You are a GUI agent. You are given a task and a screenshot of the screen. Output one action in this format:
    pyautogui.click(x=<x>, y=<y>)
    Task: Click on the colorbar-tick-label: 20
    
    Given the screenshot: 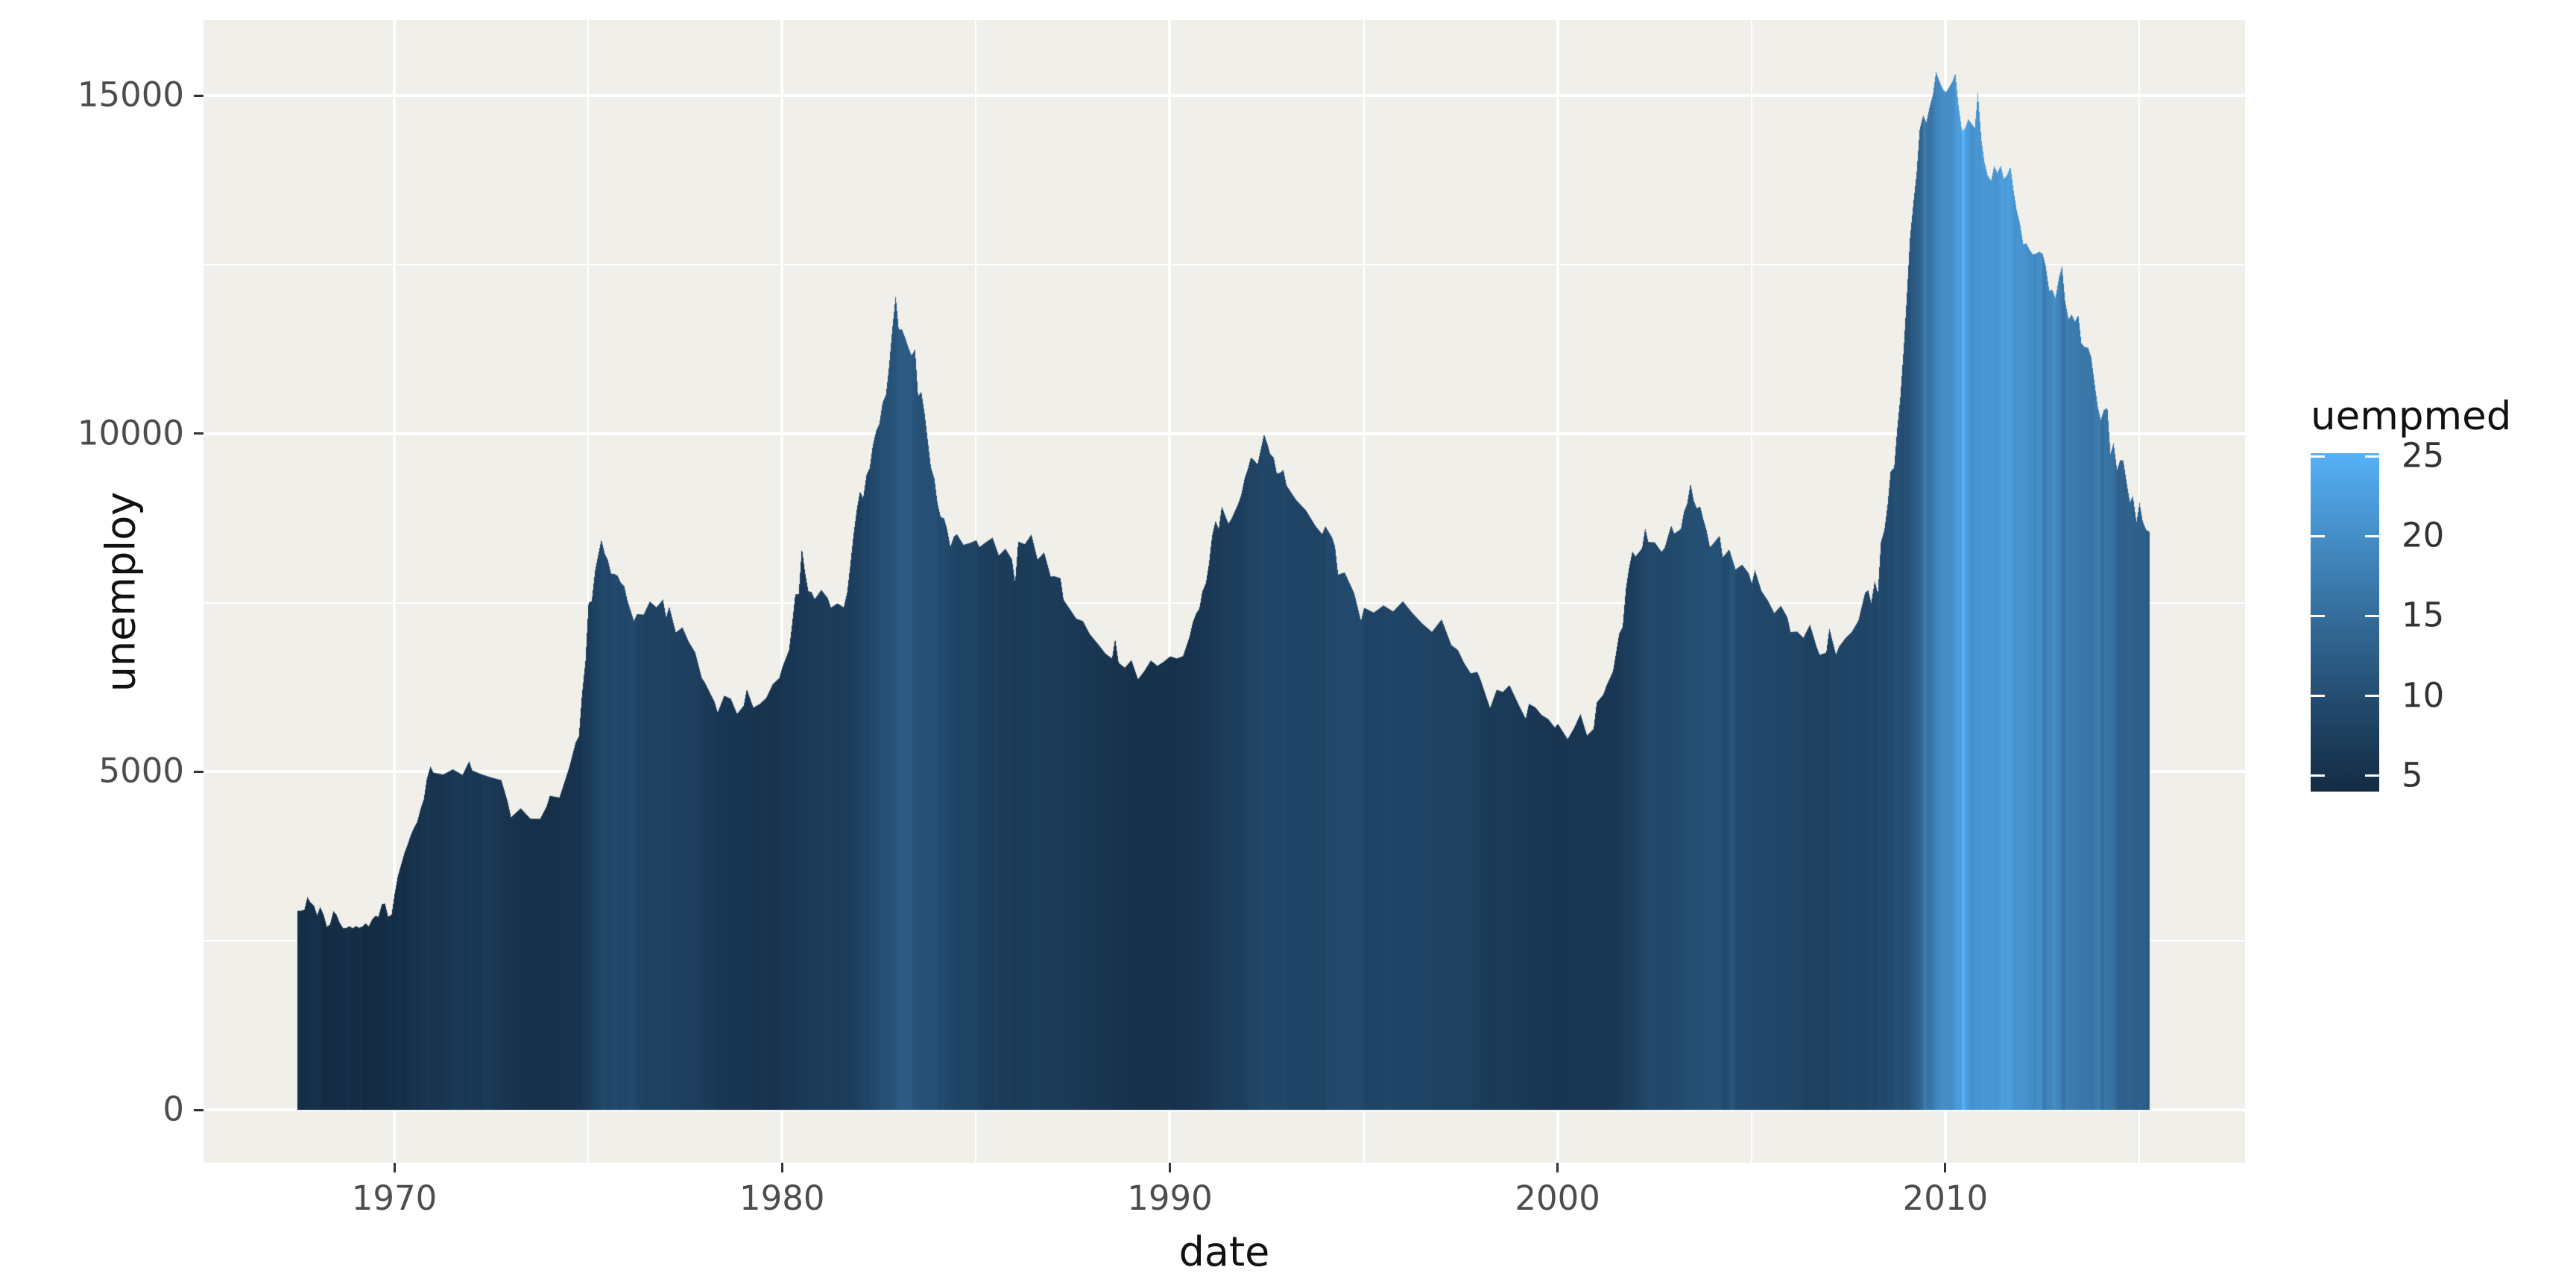 What is the action you would take?
    pyautogui.click(x=2423, y=535)
    